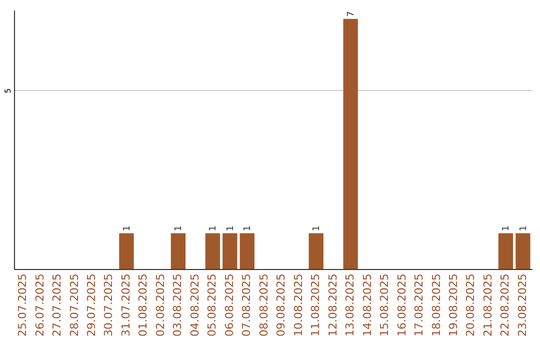 The width and height of the screenshot is (540, 340). I want to click on x-tick-label: 14.08.2025, so click(367, 305).